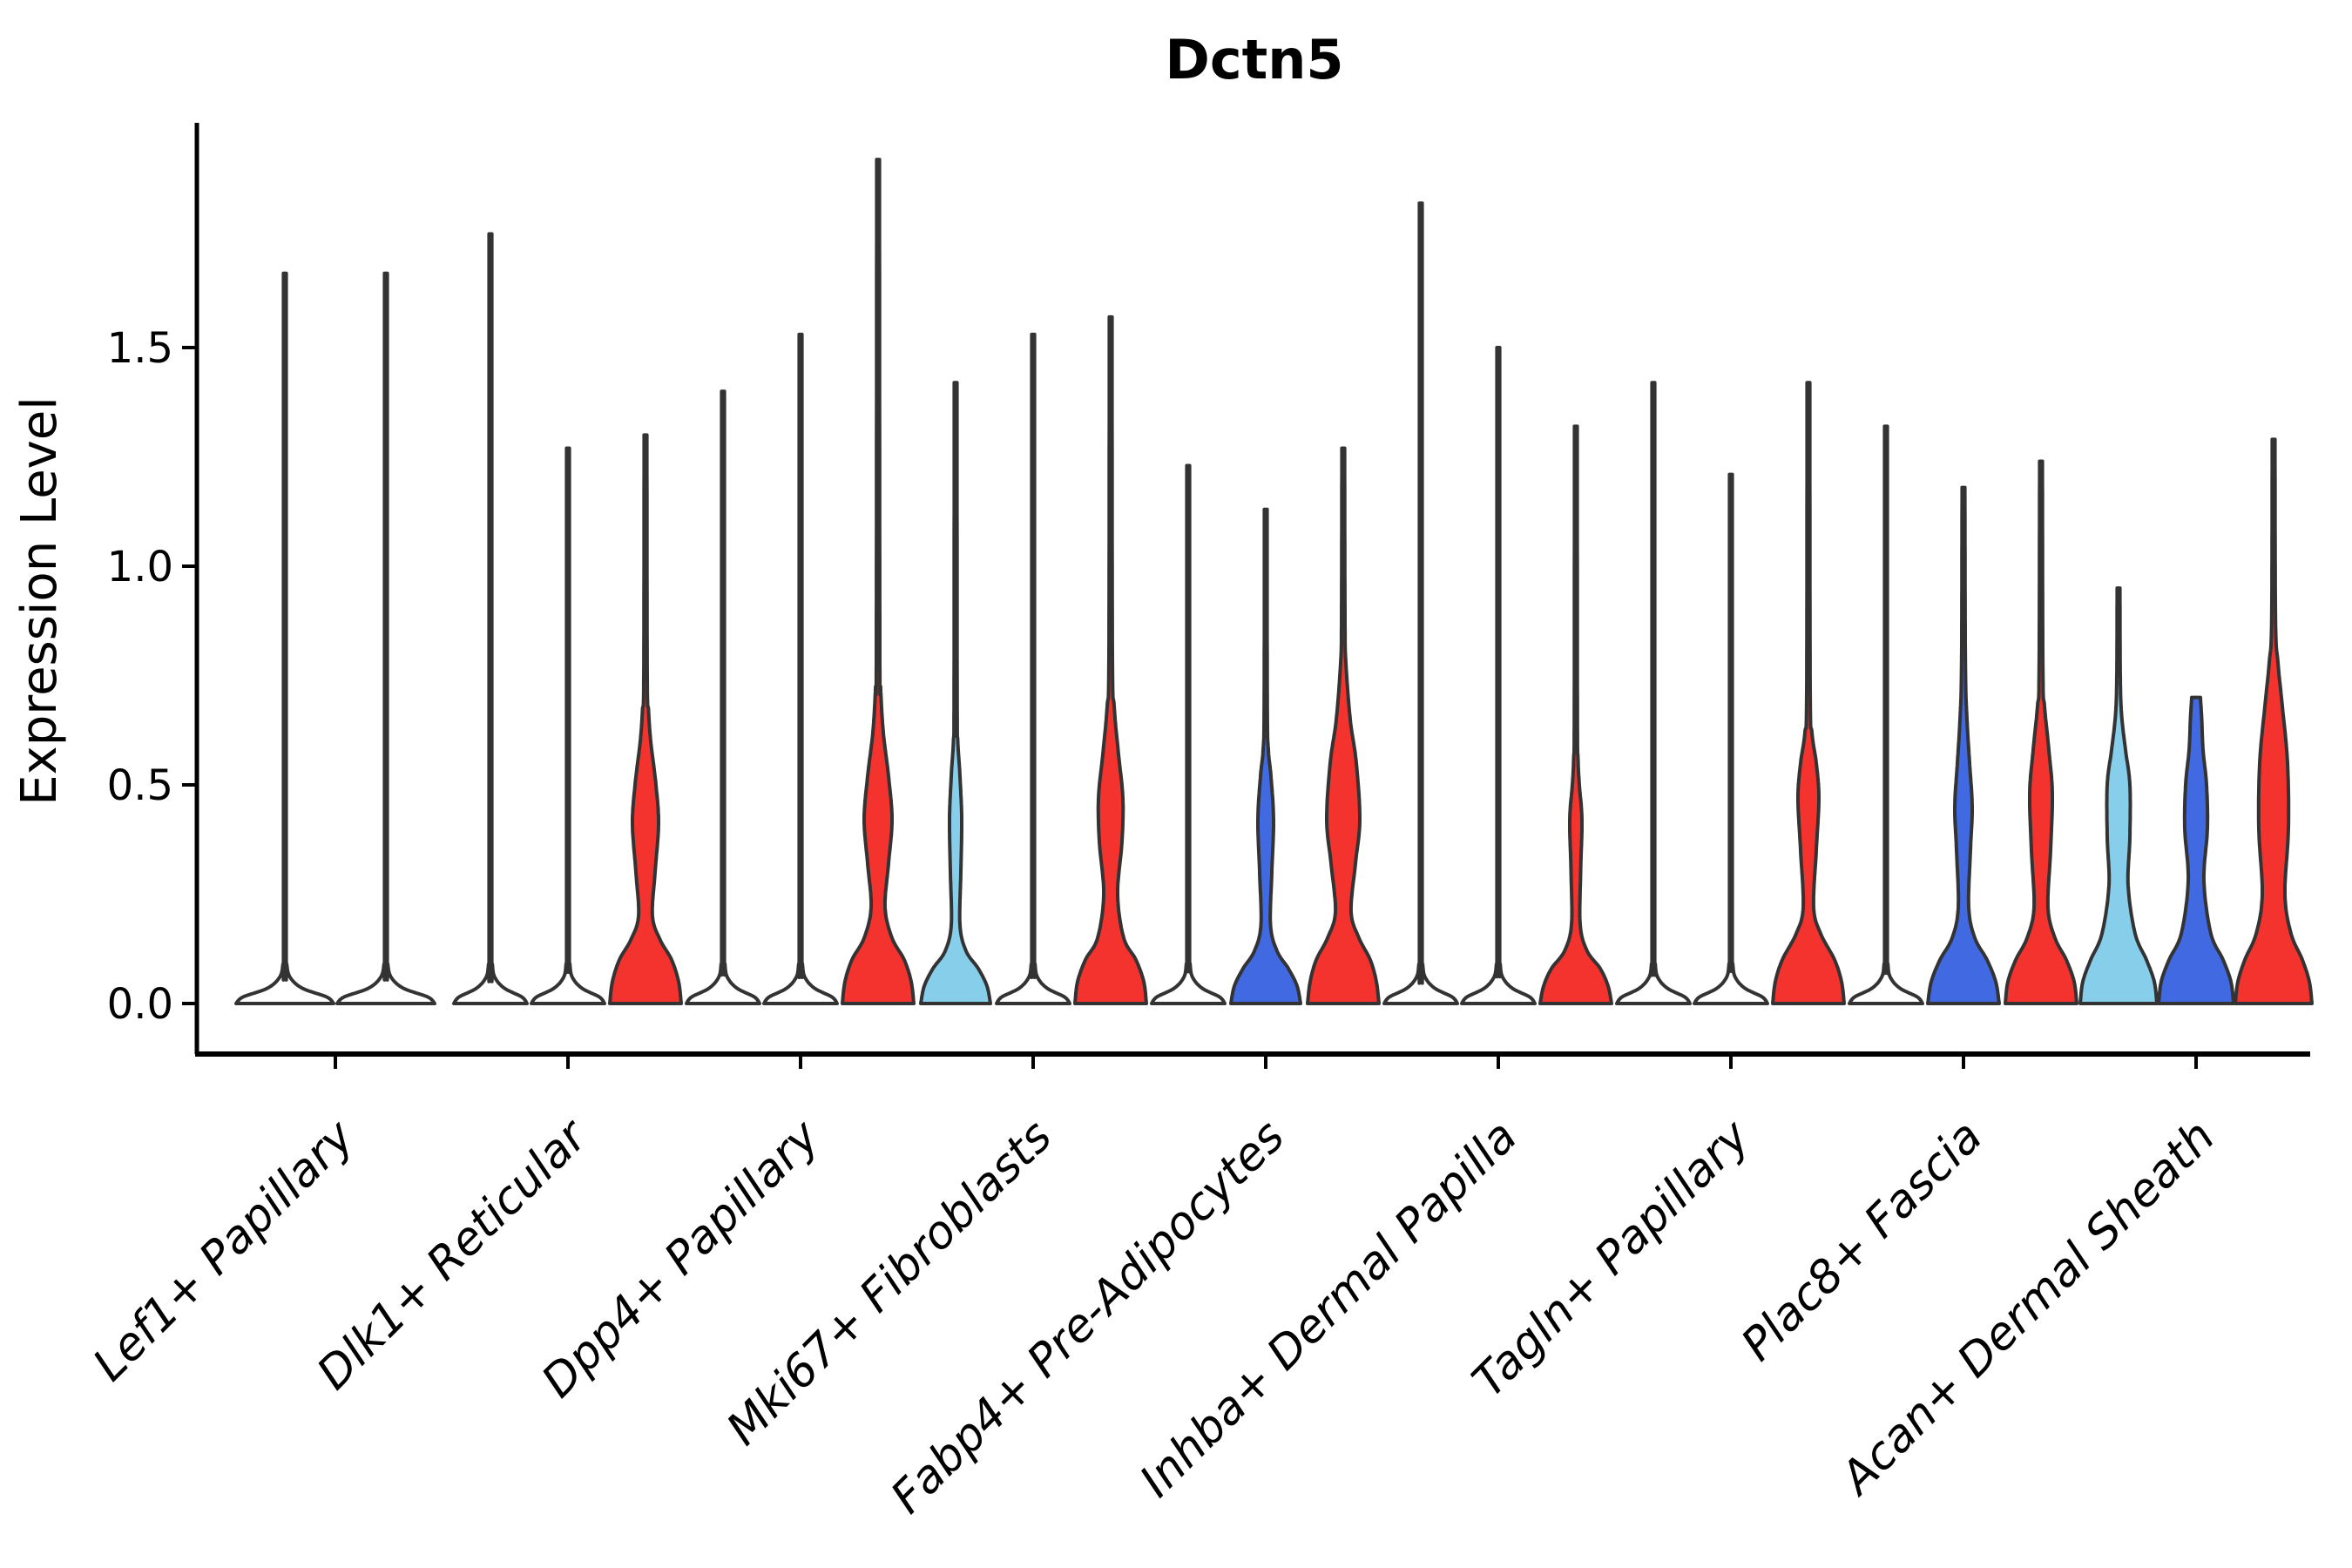  What do you see at coordinates (645, 719) in the screenshot?
I see `violin-dlk1-reticular-red` at bounding box center [645, 719].